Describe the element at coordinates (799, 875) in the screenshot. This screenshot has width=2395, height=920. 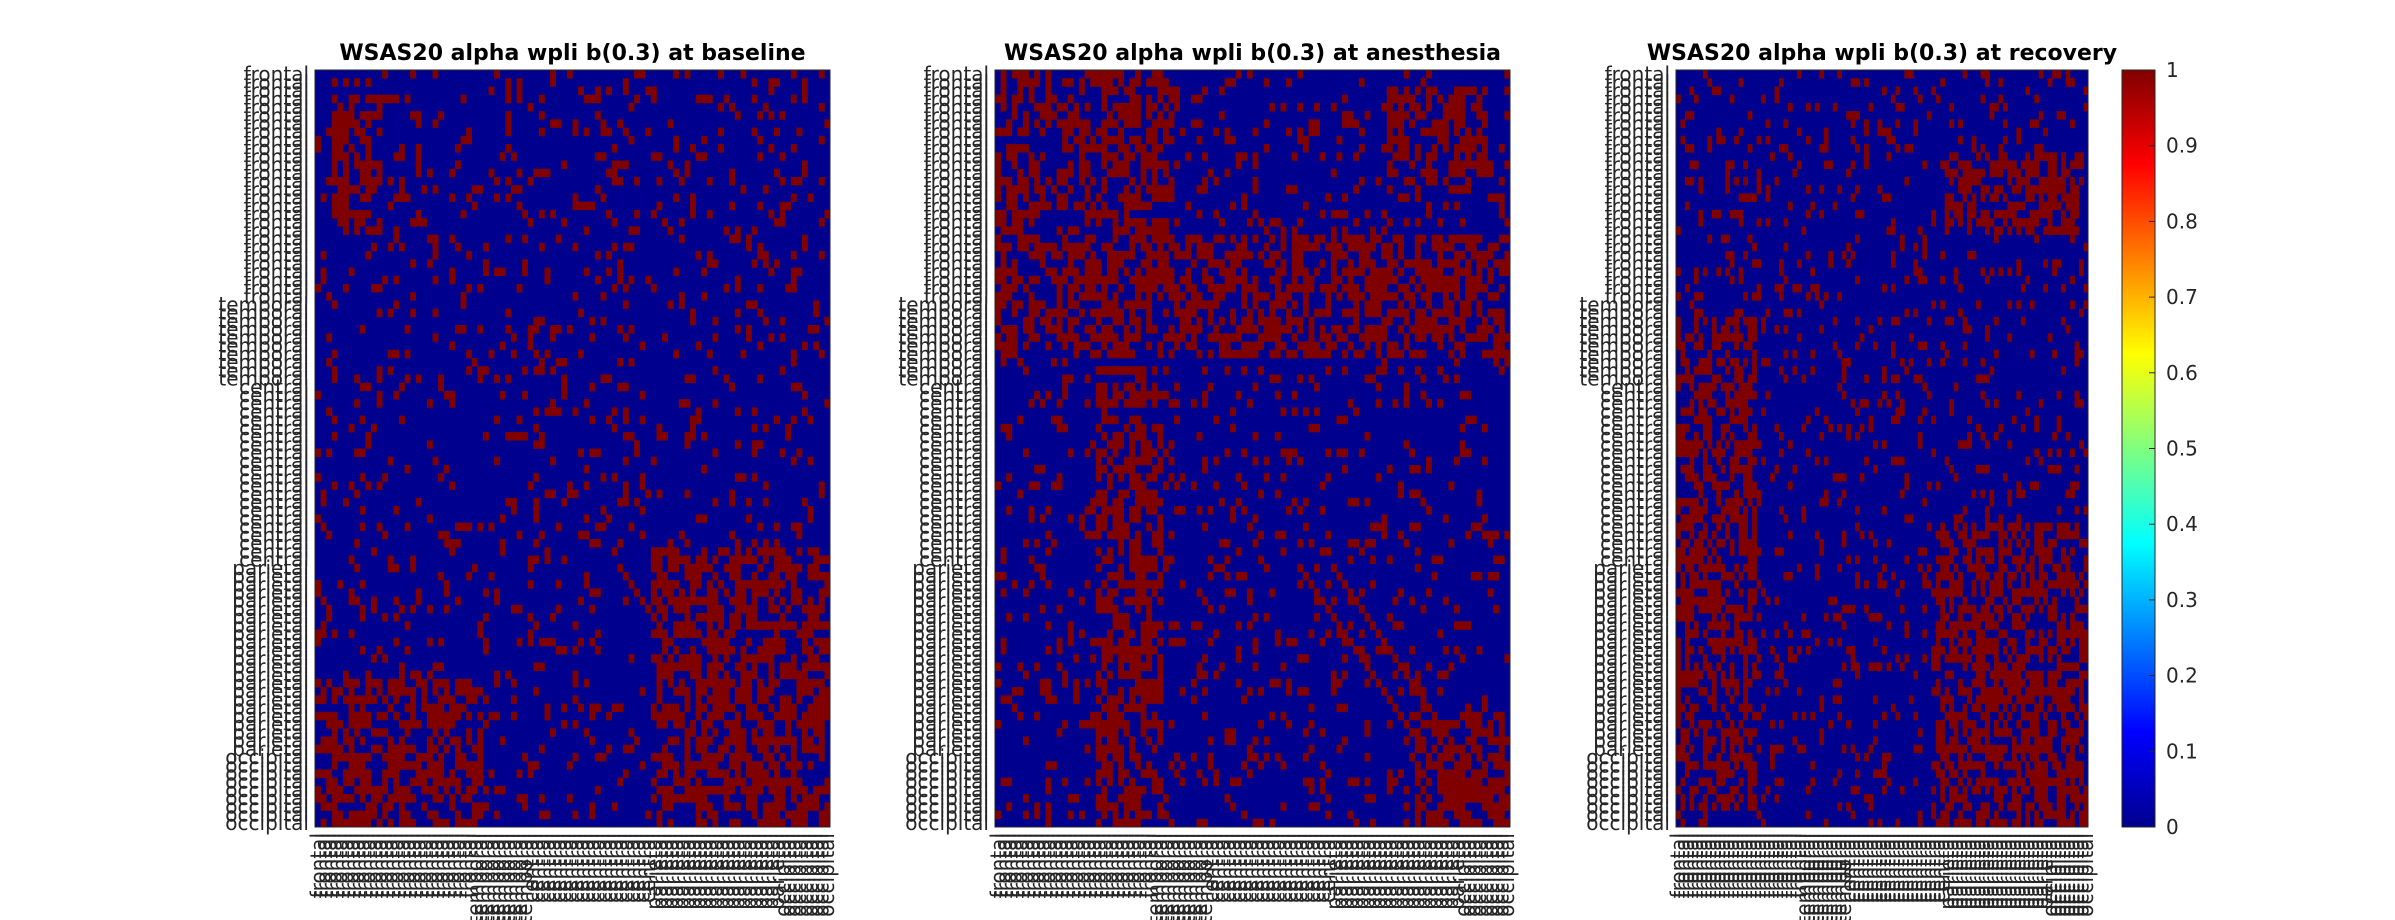
I see `x-tick-label: occipital` at that location.